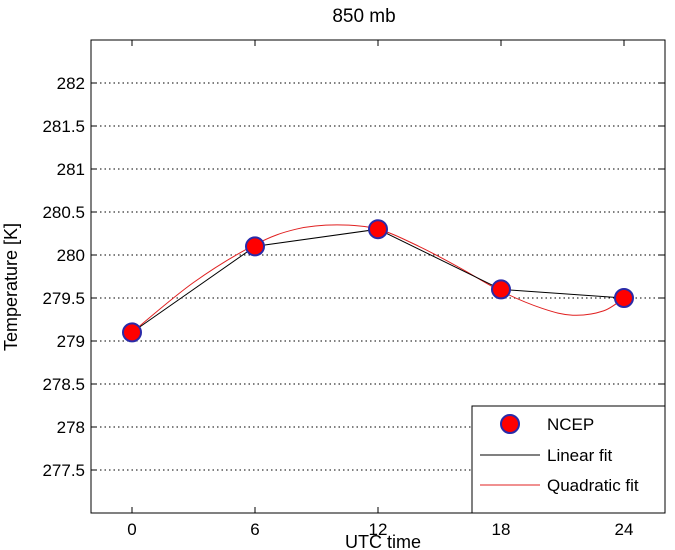 This screenshot has height=550, width=675. Describe the element at coordinates (71, 169) in the screenshot. I see `y-tick-label: 281` at that location.